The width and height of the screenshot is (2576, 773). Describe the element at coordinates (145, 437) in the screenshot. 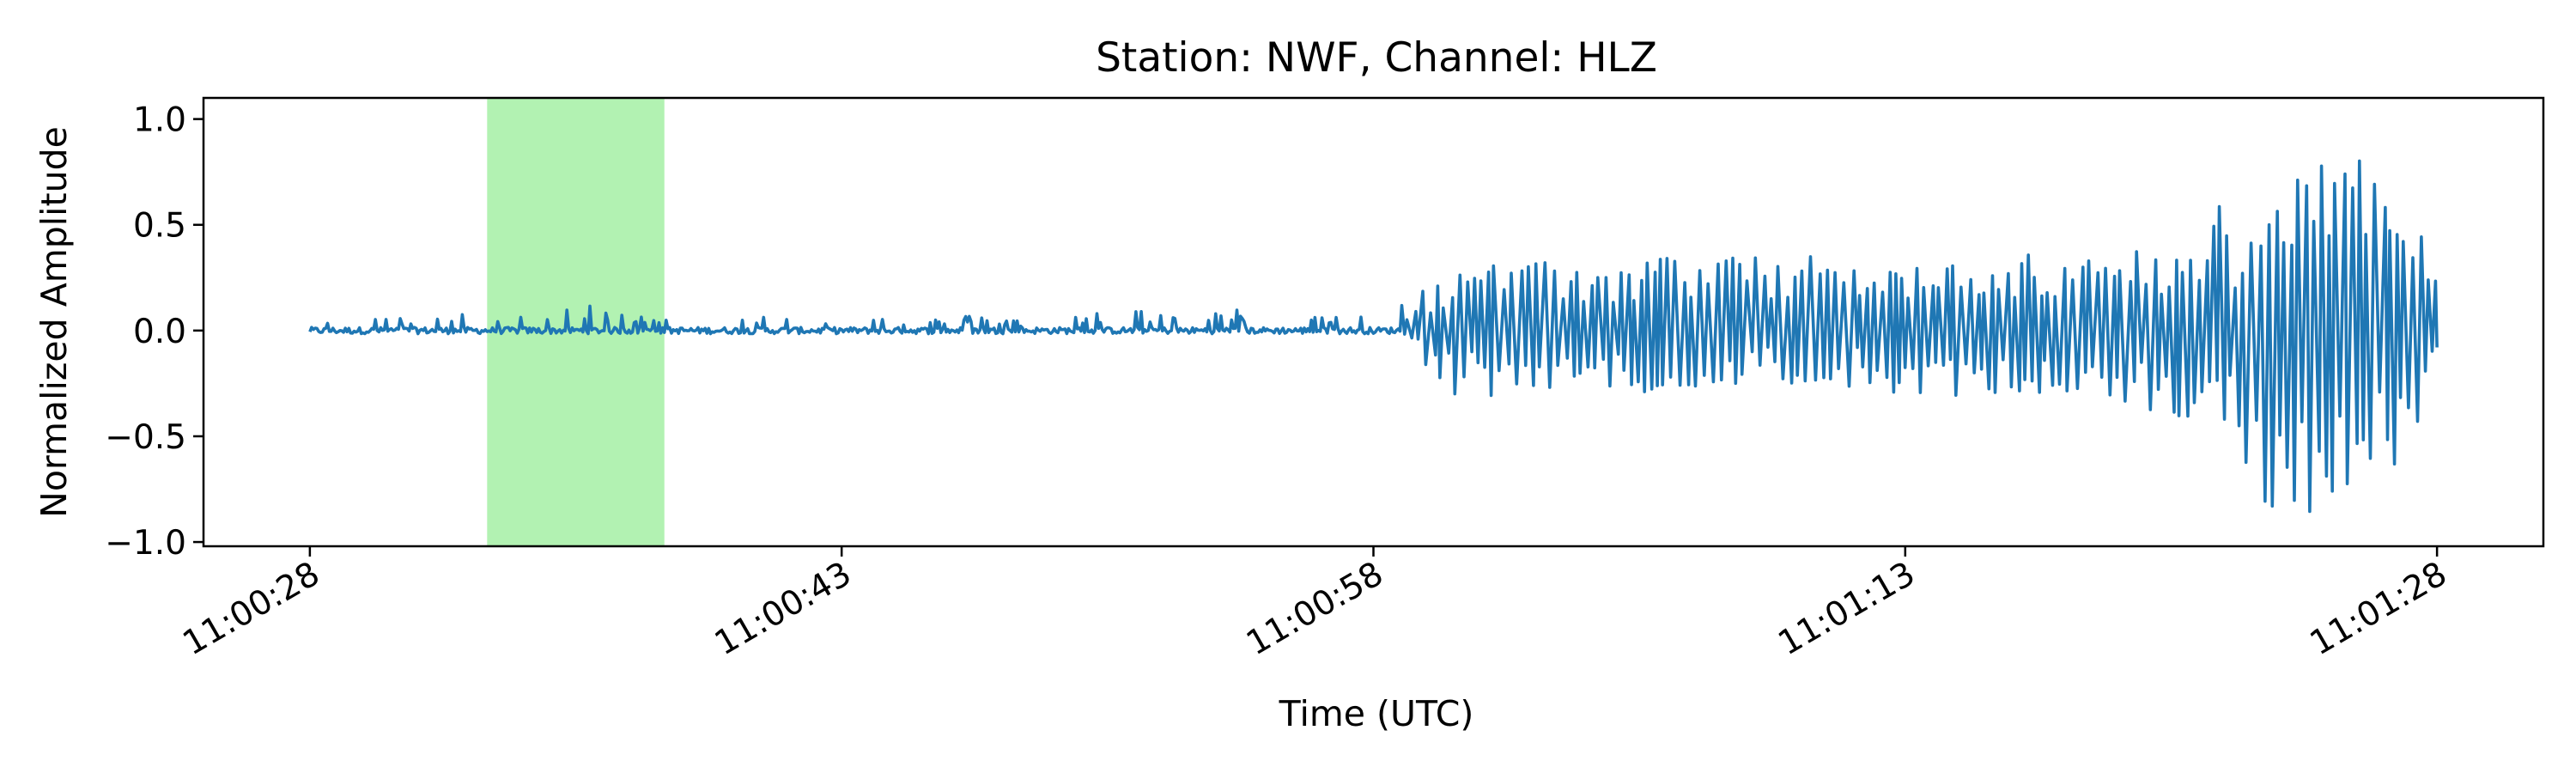

I see `y-tick-label: −0.5` at that location.